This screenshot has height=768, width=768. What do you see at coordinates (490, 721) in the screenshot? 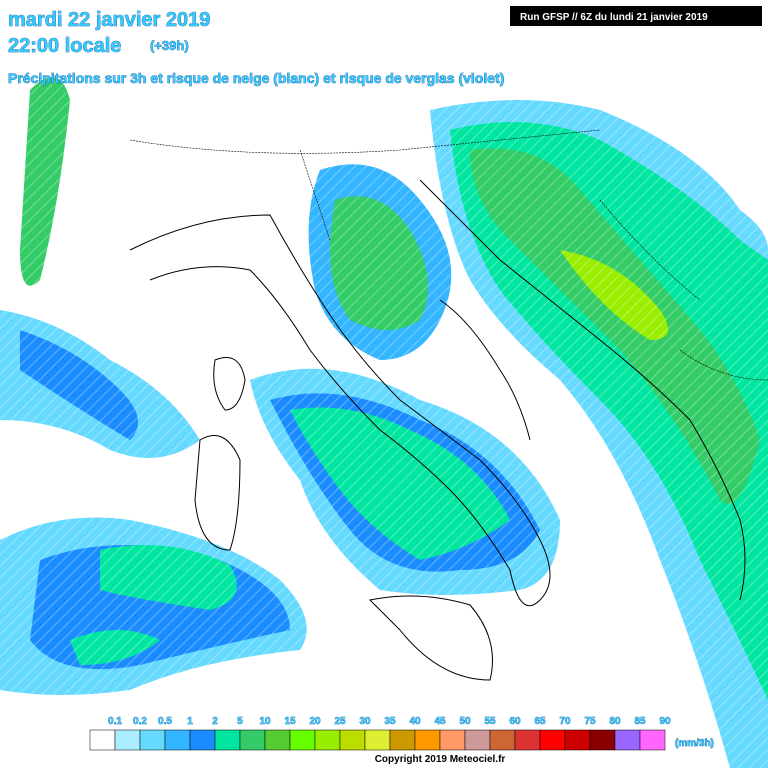
I see `legend-label: 55` at bounding box center [490, 721].